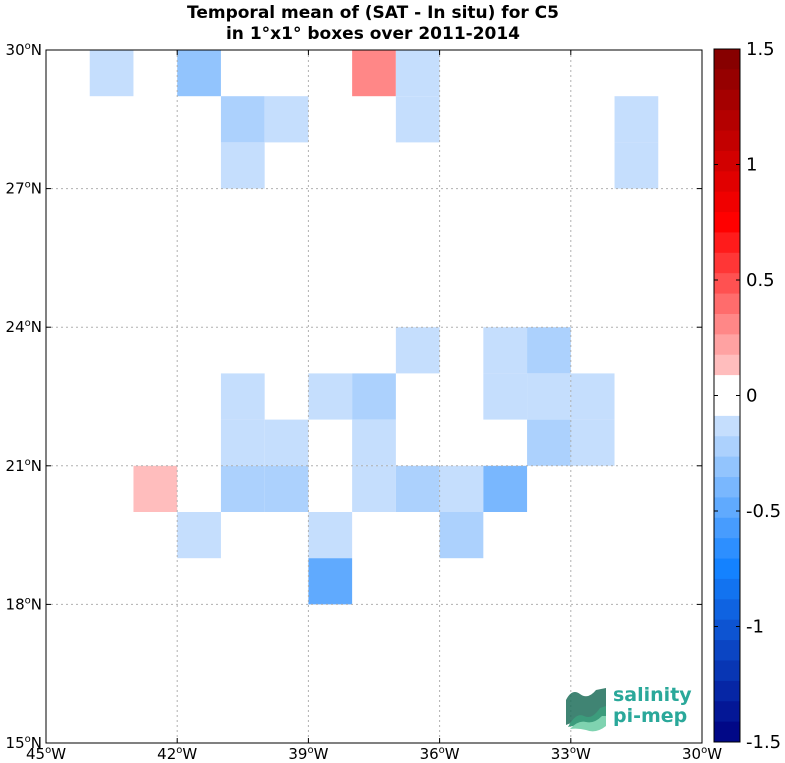  Describe the element at coordinates (440, 754) in the screenshot. I see `x-tick-label: 36oW` at that location.